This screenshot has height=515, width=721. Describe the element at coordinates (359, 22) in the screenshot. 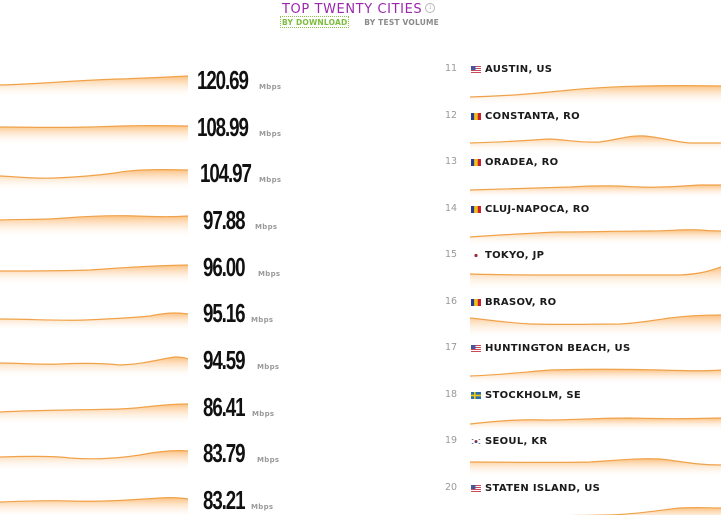

I see `sort-tabs: BY DOWNLOAD BY TEST VOLUME` at that location.